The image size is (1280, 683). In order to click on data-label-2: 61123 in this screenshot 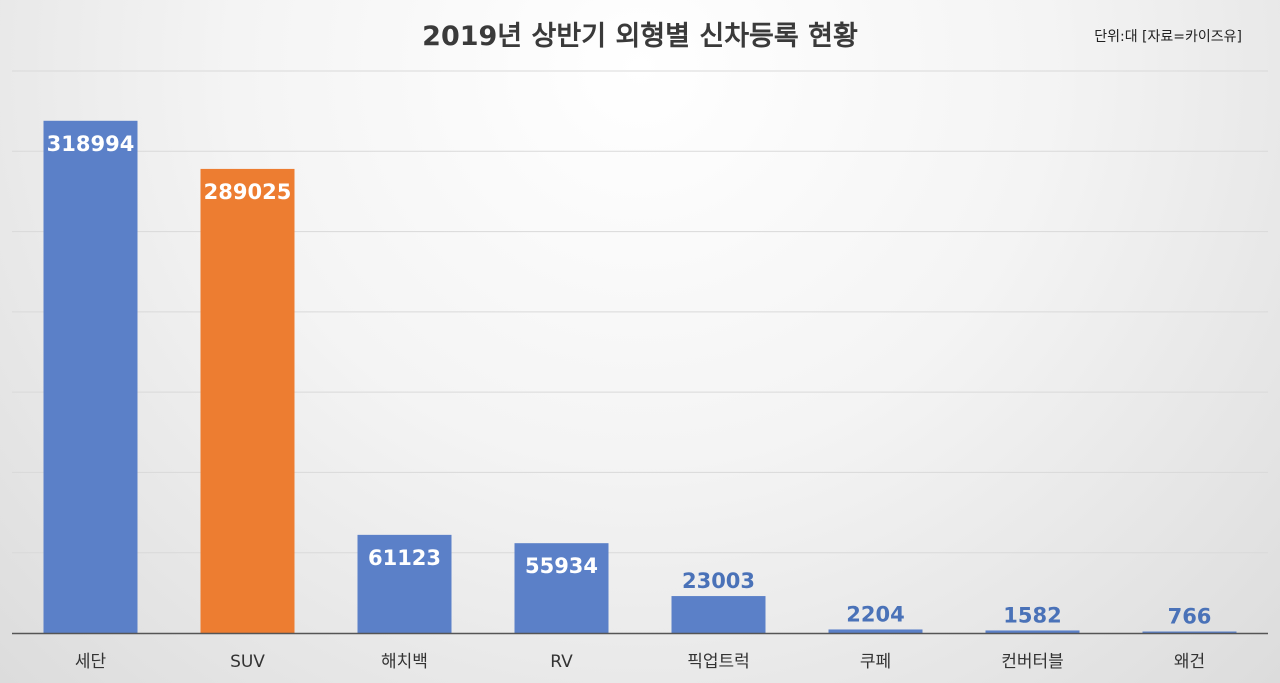, I will do `click(404, 558)`.